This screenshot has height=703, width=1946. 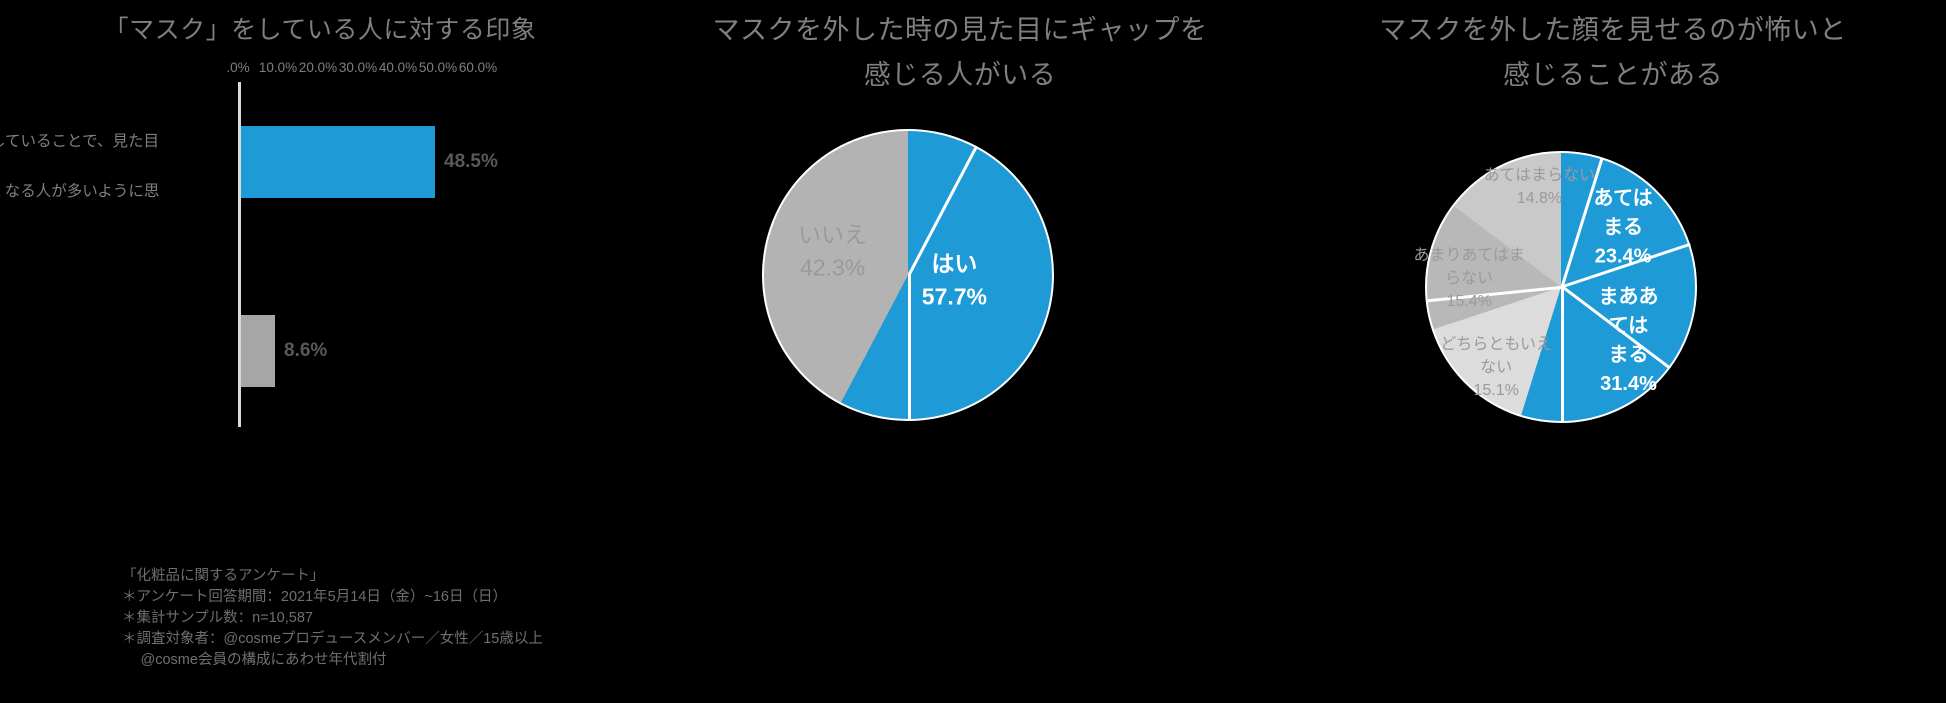 I want to click on pie-chart-2-slice-label-maa-atehamaru: まああては まる 31.4%, so click(x=1628, y=340).